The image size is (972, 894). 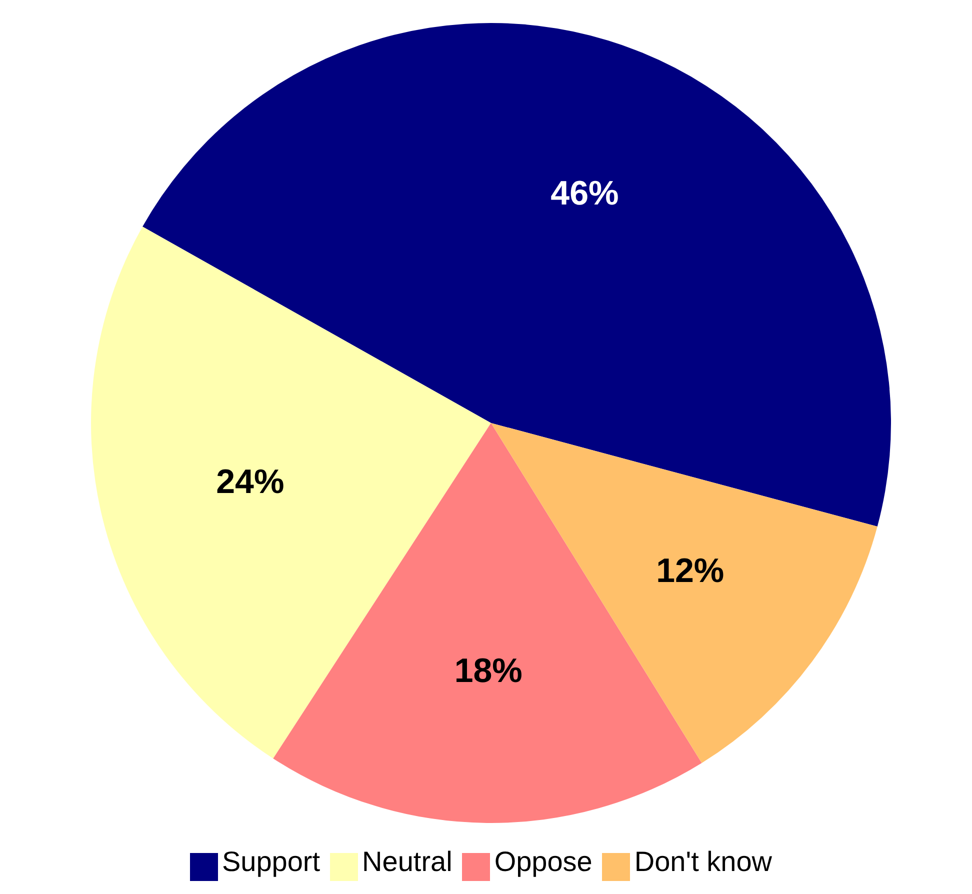 What do you see at coordinates (250, 482) in the screenshot?
I see `data-label: 24%` at bounding box center [250, 482].